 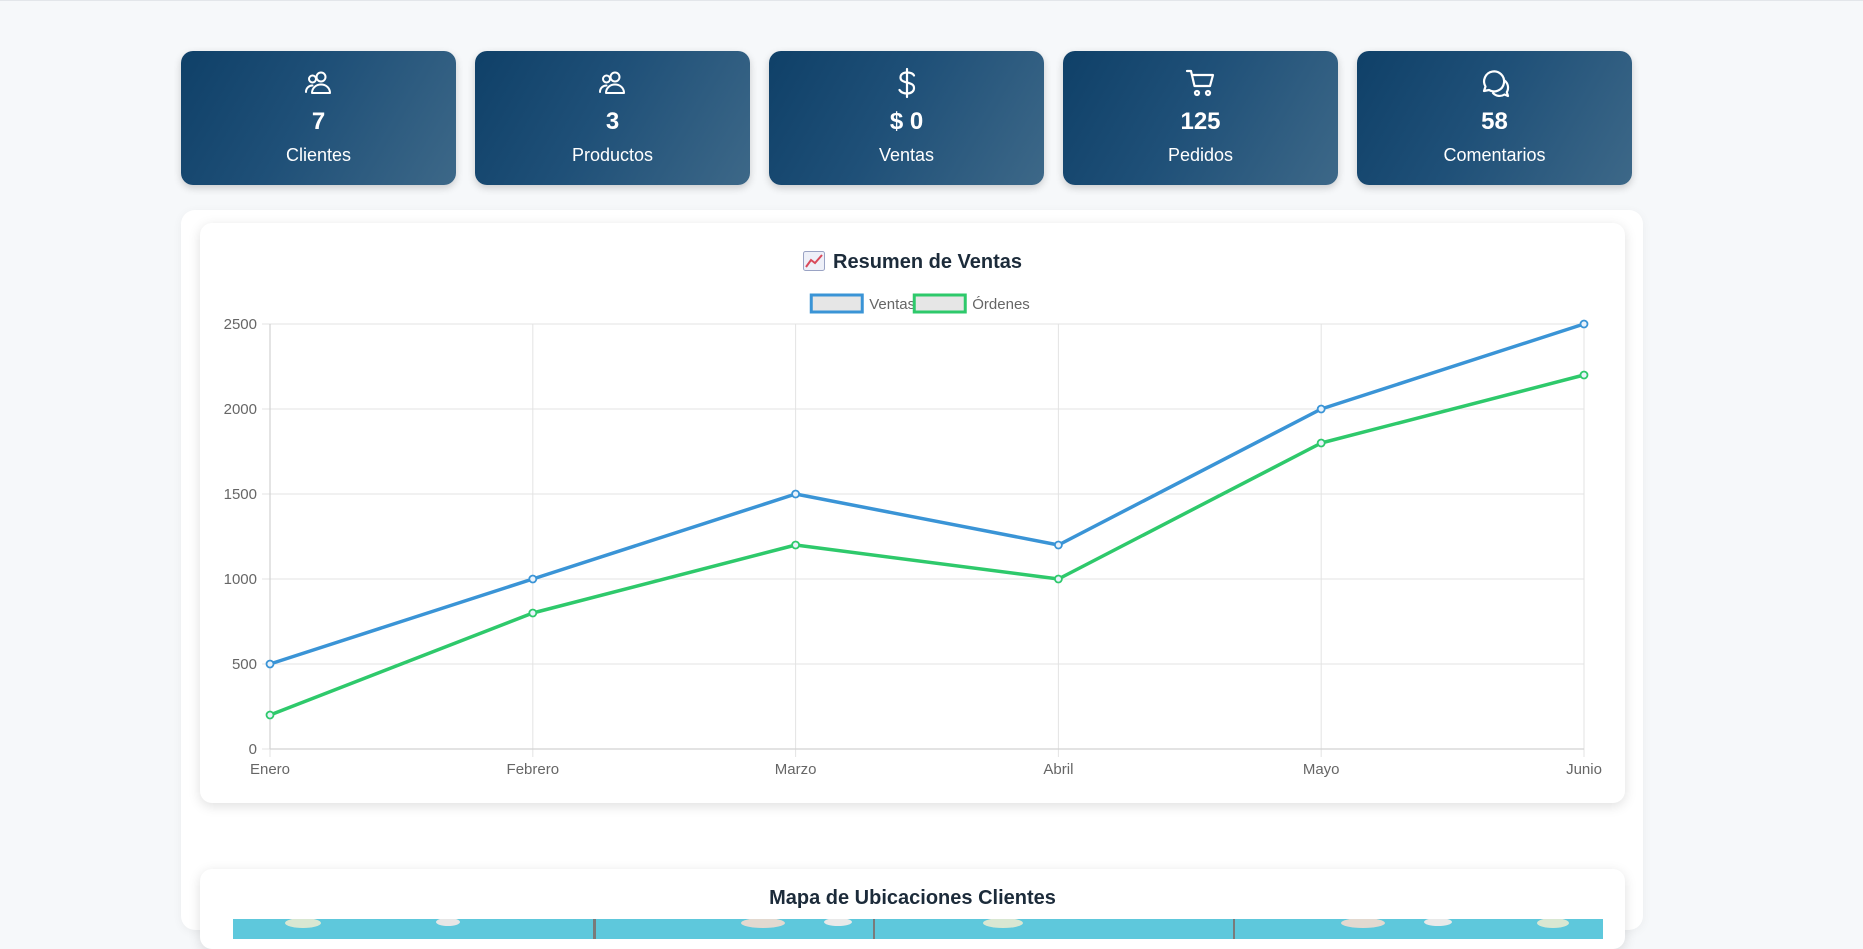 What do you see at coordinates (1494, 121) in the screenshot?
I see `stat-value: 58` at bounding box center [1494, 121].